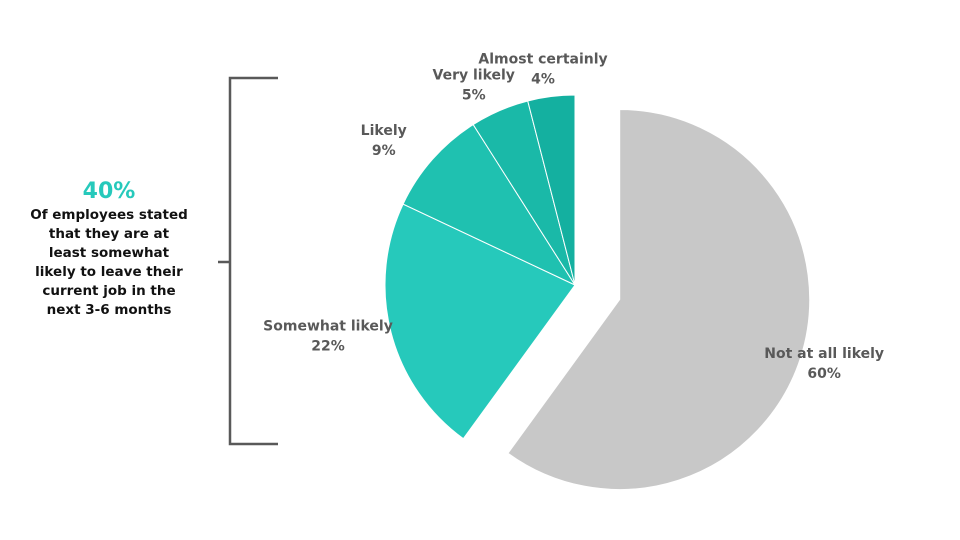 The width and height of the screenshot is (960, 540). Describe the element at coordinates (542, 60) in the screenshot. I see `slice-label: Almost certainly` at that location.